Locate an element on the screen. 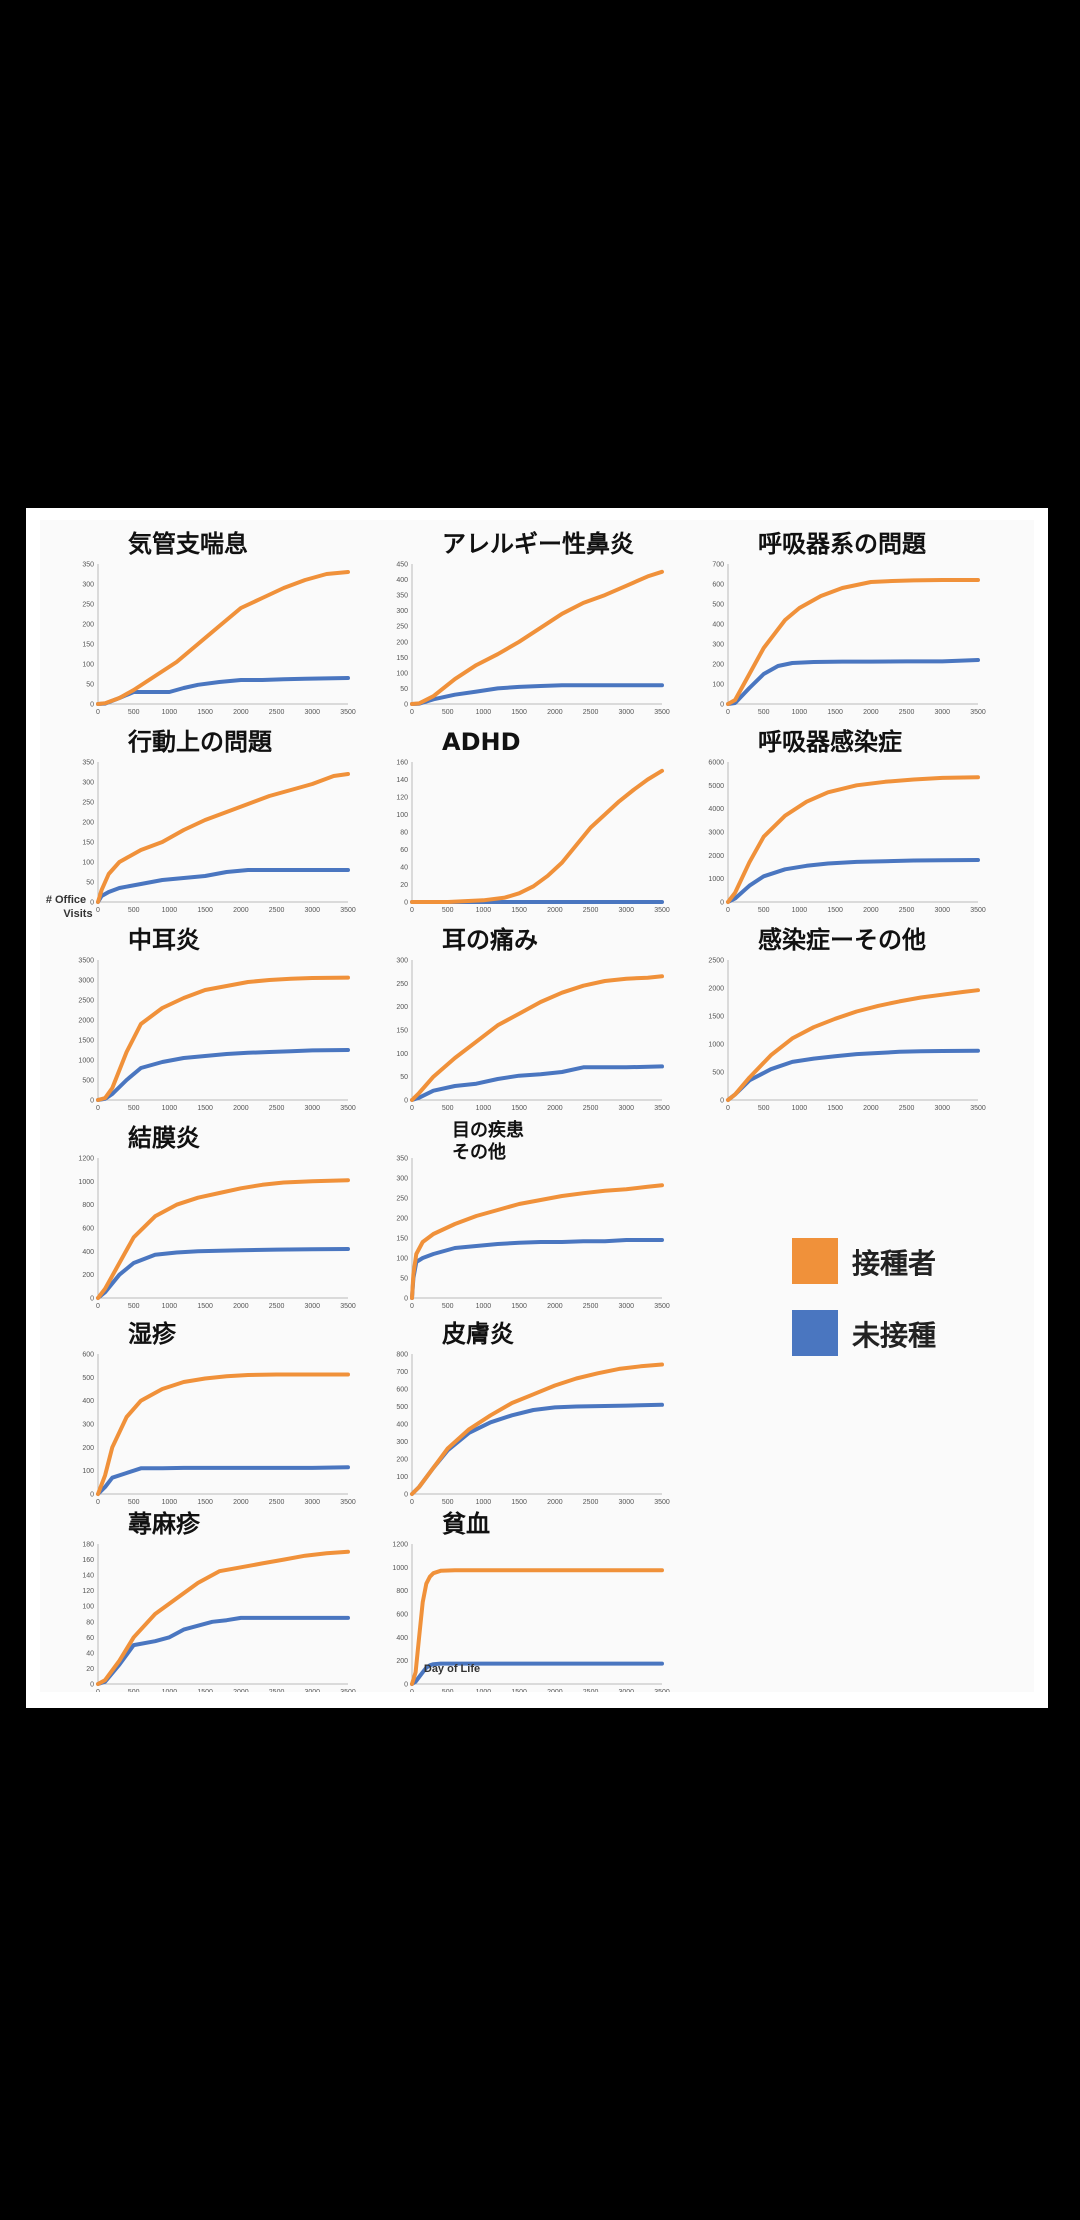  y-tick-label: 300 is located at coordinates (402, 961).